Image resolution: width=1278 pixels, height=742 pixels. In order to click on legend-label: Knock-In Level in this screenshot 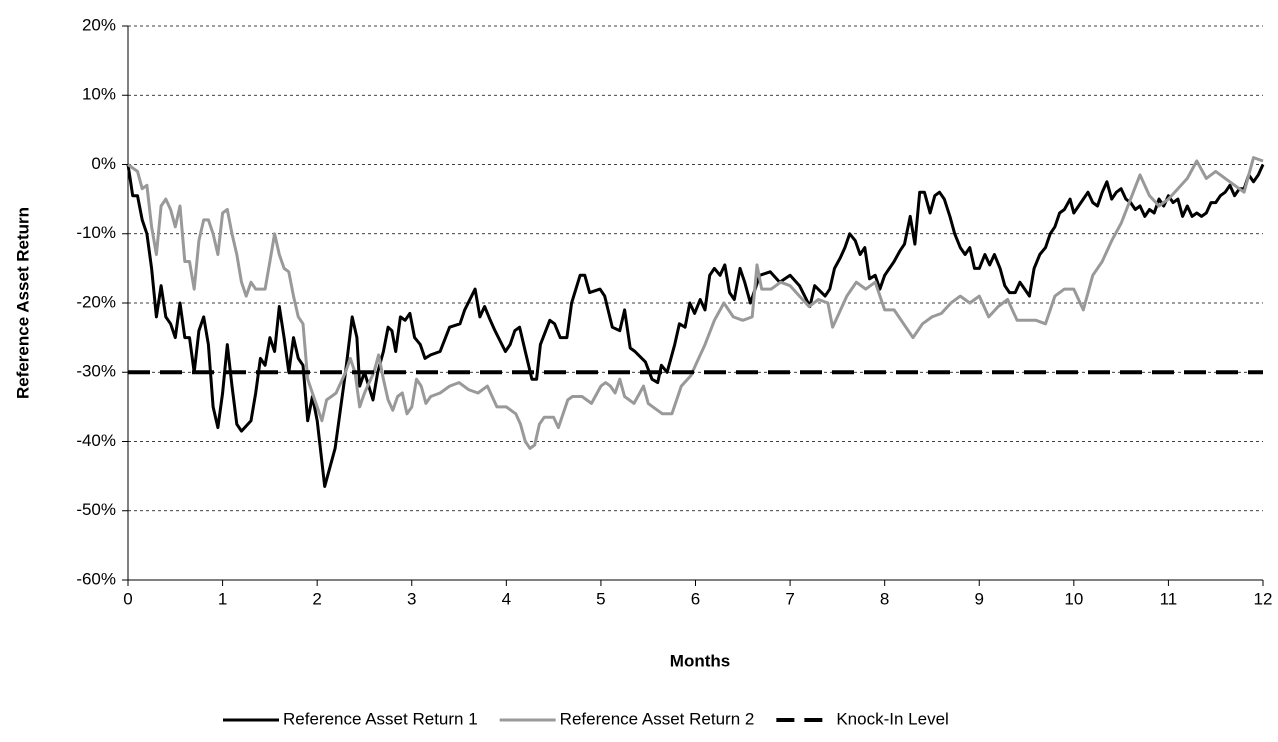, I will do `click(892, 718)`.